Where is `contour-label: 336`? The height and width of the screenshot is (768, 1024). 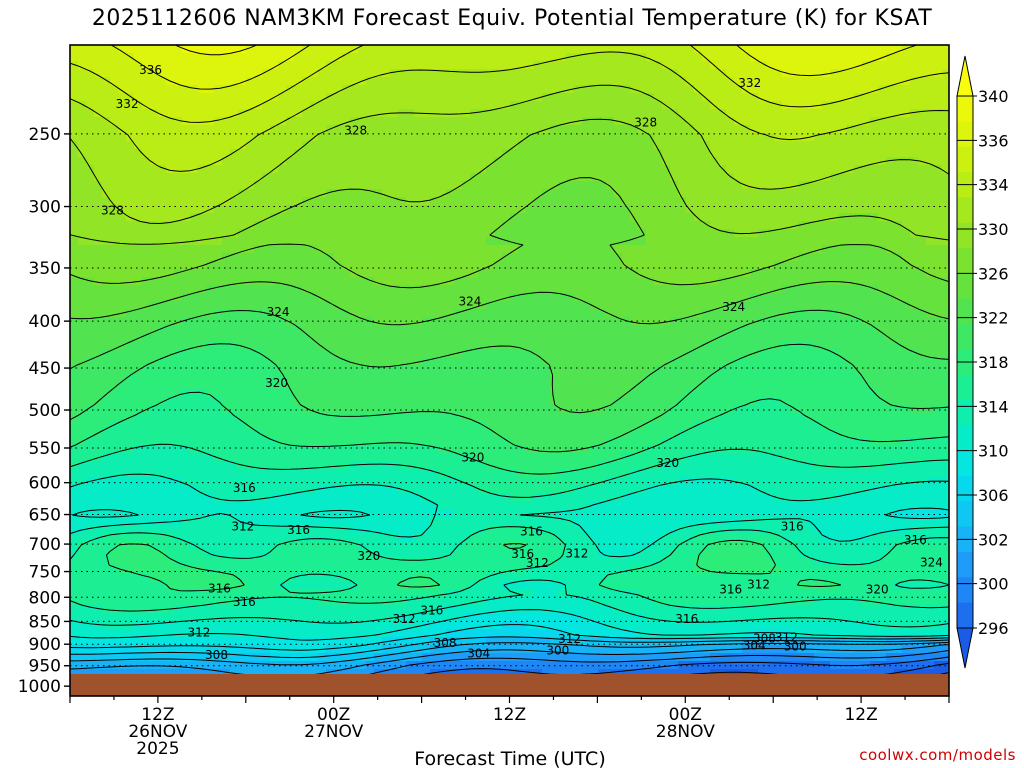
contour-label: 336 is located at coordinates (150, 70).